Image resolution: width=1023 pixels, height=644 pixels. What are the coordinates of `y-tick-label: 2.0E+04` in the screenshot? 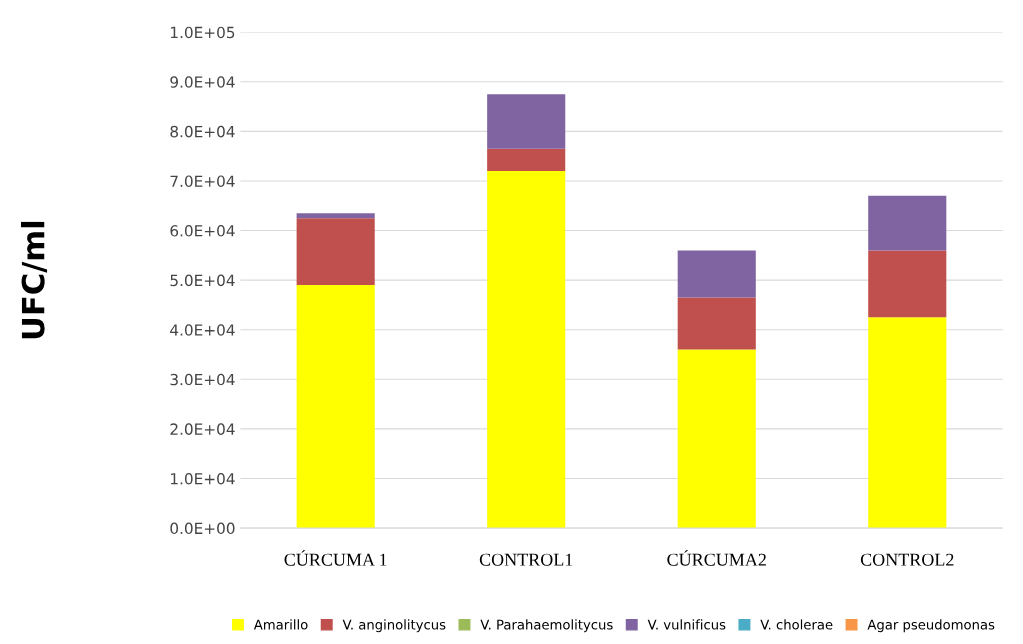 It's located at (202, 429).